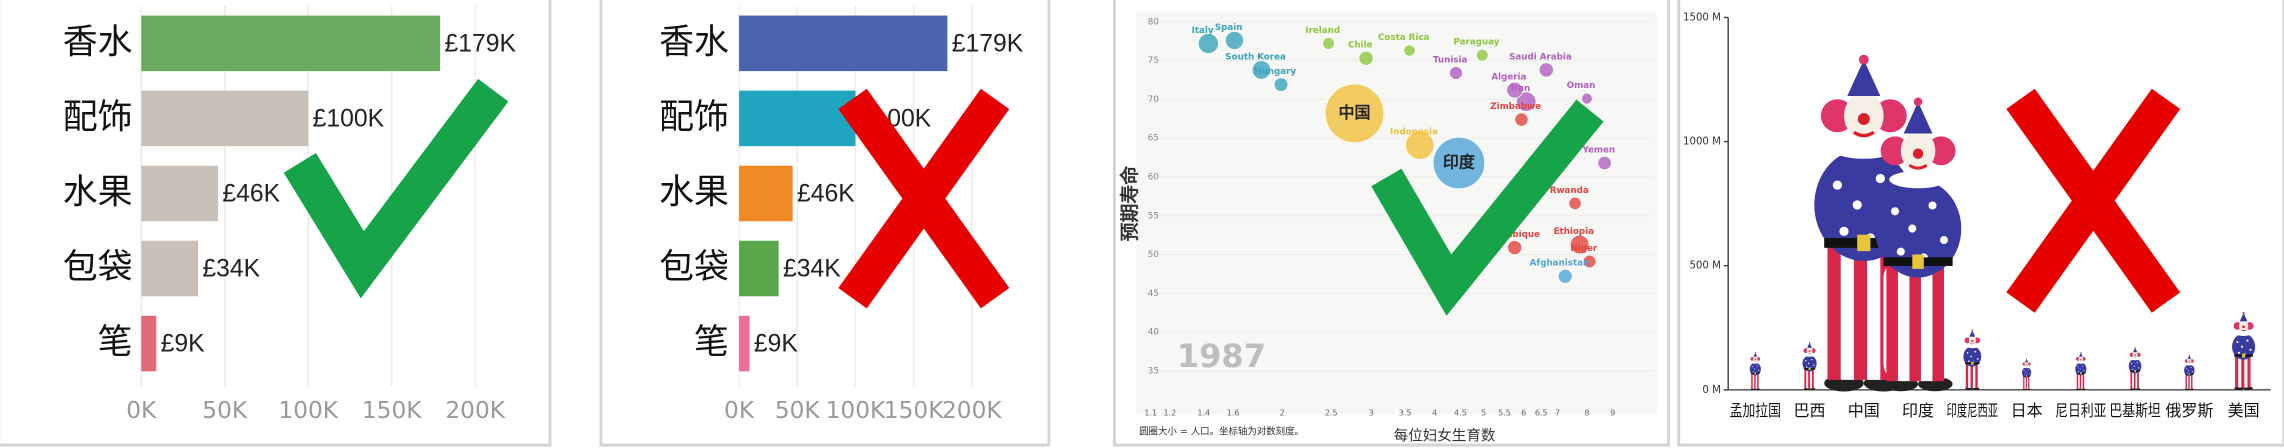 The height and width of the screenshot is (448, 2284). What do you see at coordinates (2134, 410) in the screenshot?
I see `x-tick-label: 巴基斯坦` at bounding box center [2134, 410].